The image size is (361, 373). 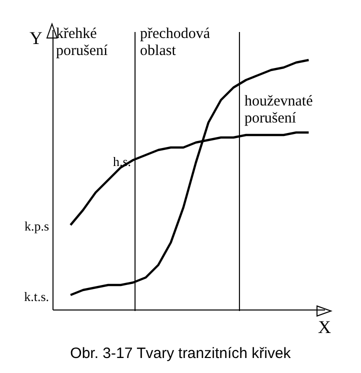 I want to click on text: přechodová oblast, so click(x=175, y=42).